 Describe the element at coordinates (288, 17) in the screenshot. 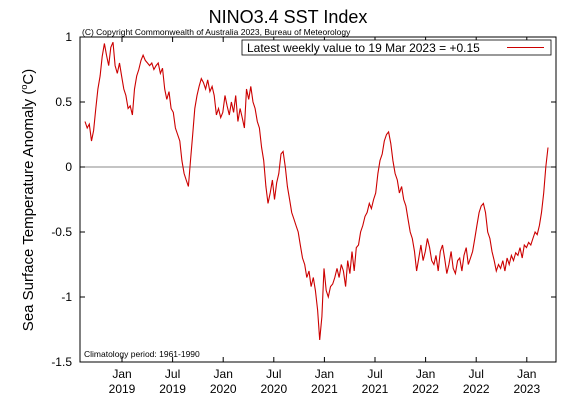

I see `chart-title: NINO3.4 SST Index` at that location.